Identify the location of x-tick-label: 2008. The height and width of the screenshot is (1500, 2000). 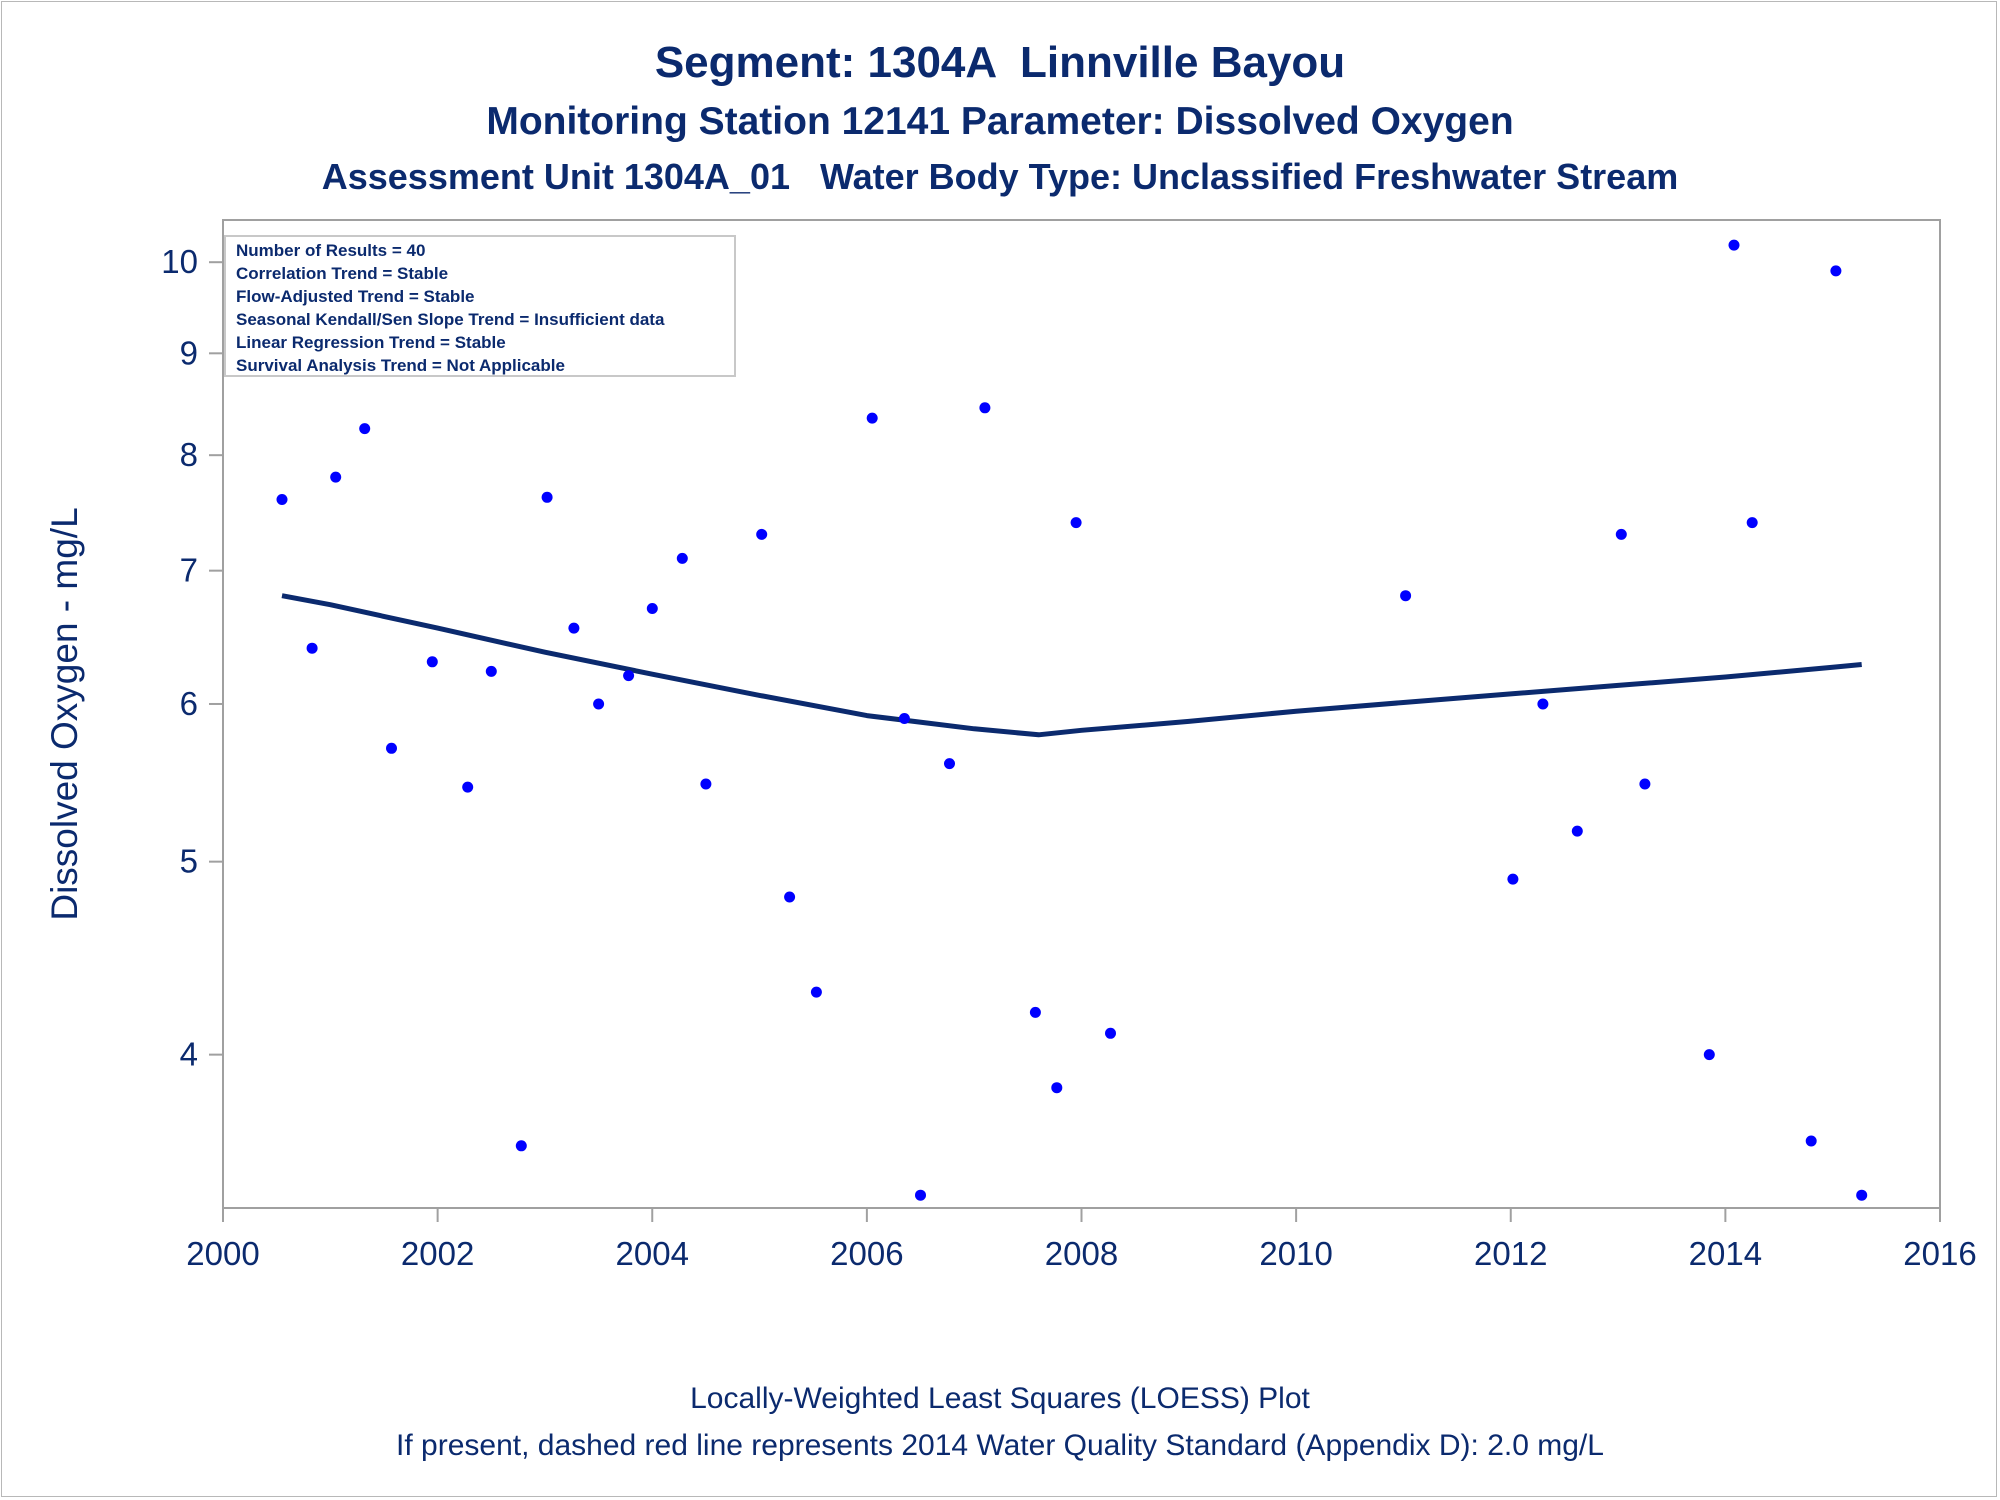
(1081, 1253).